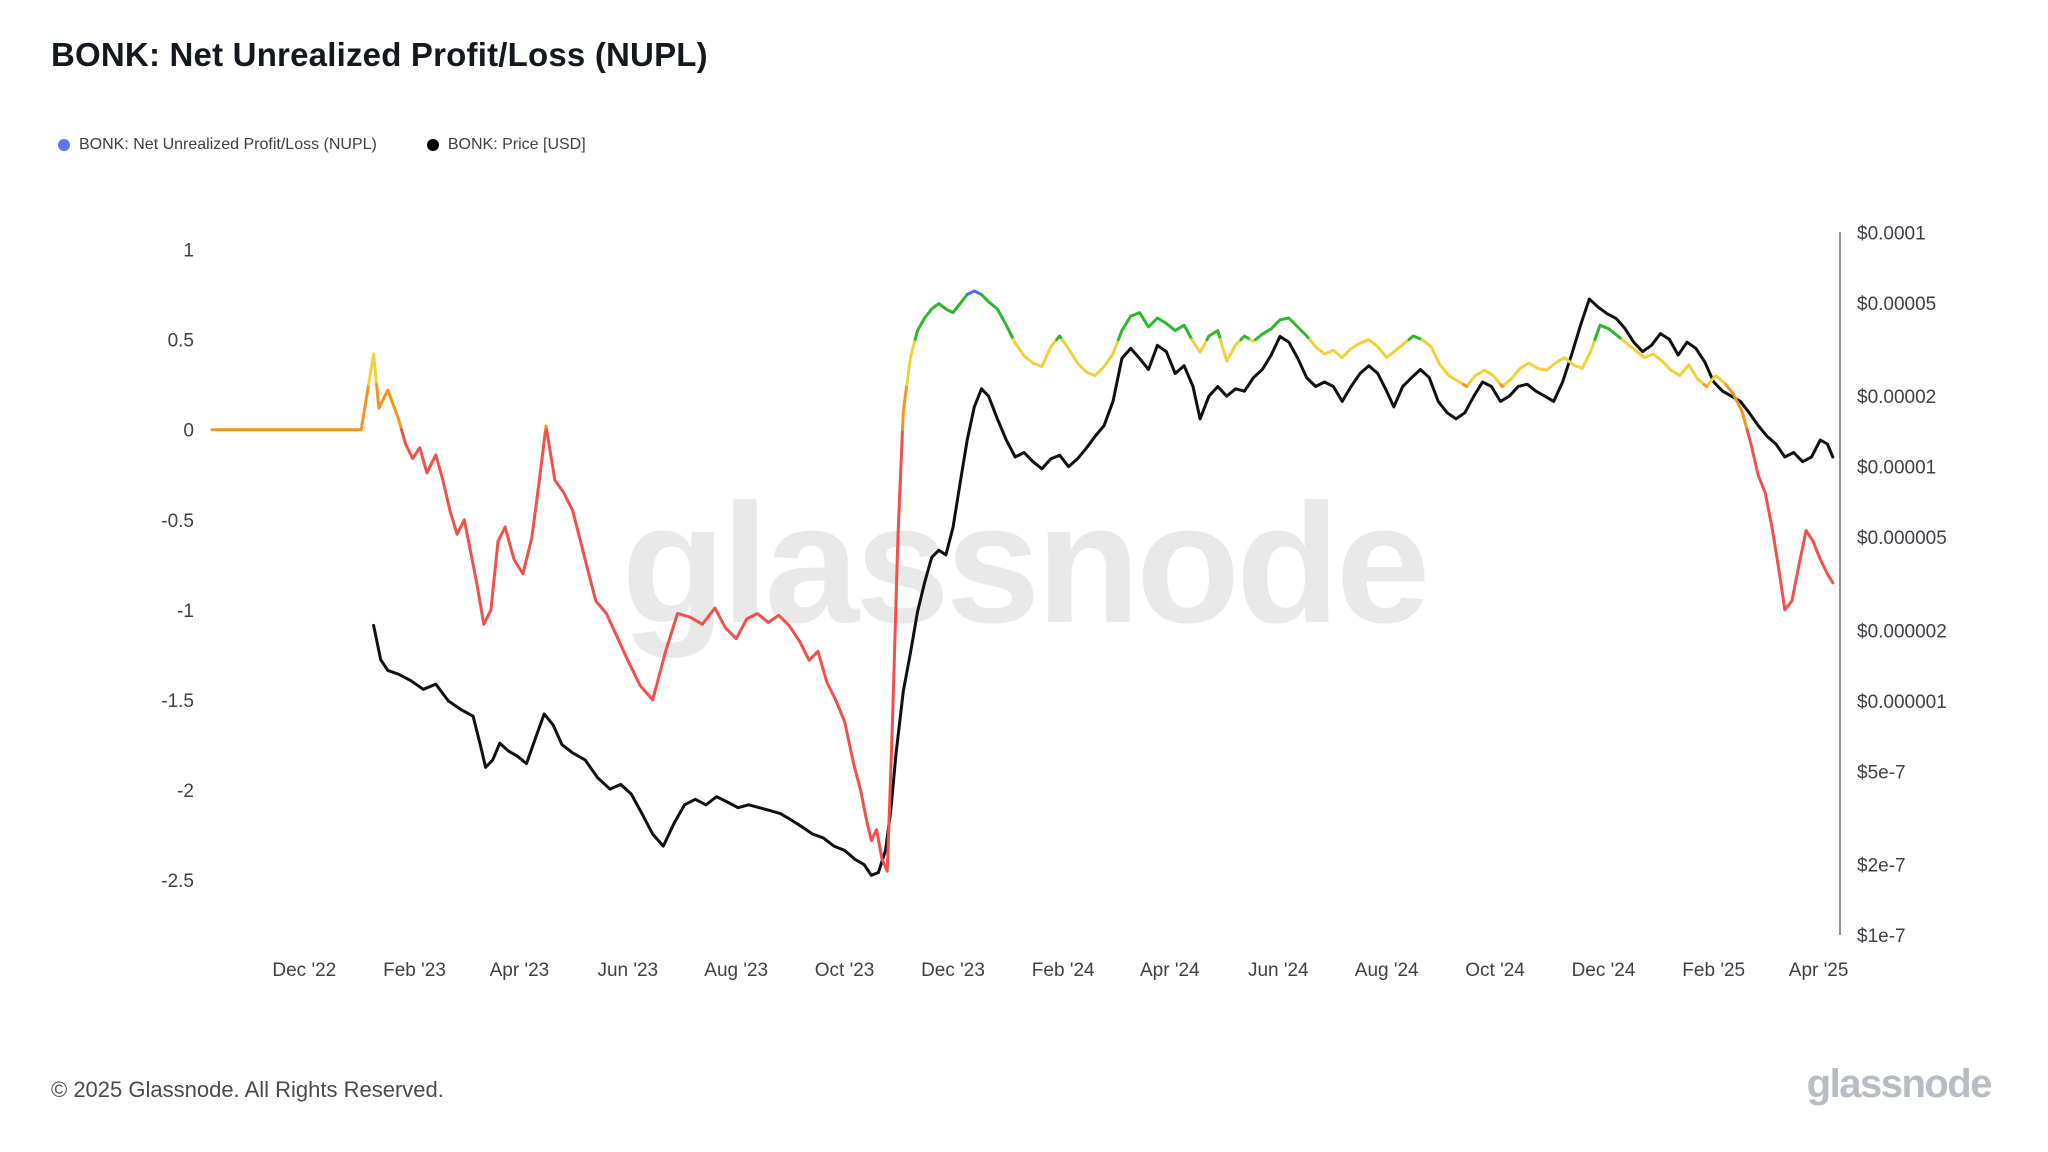  I want to click on legend-item-price: BONK: Price [USD], so click(506, 145).